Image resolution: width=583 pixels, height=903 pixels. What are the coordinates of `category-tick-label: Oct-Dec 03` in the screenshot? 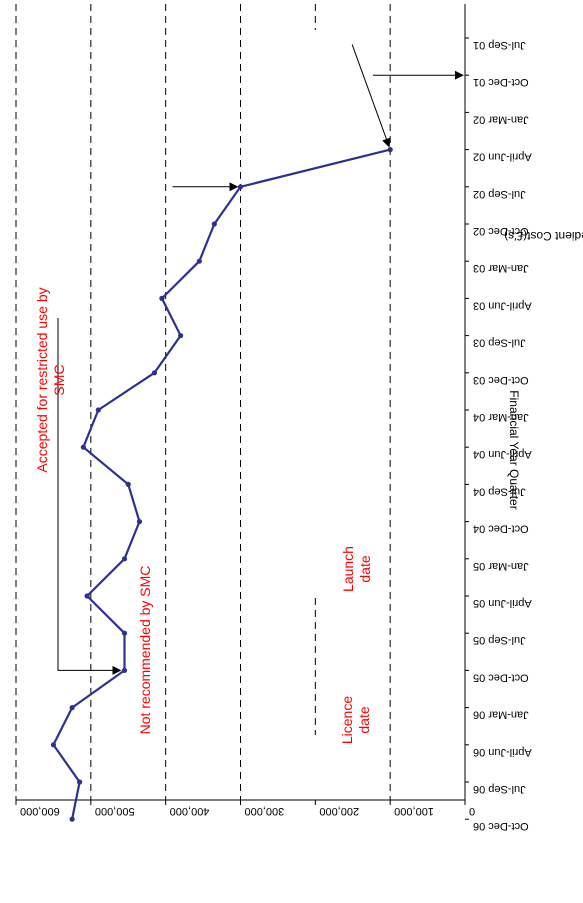 It's located at (501, 380).